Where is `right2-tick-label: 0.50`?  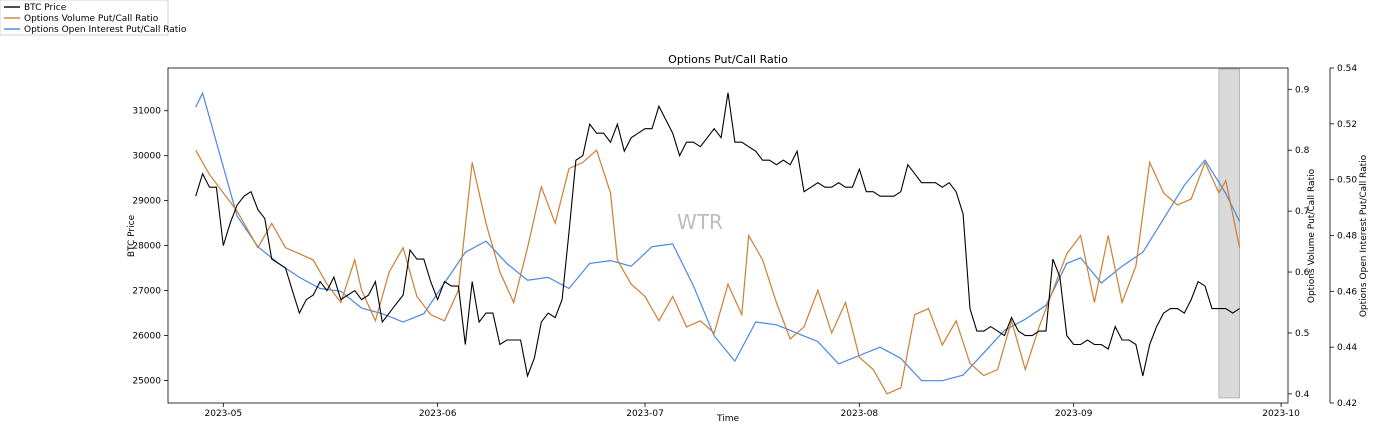 right2-tick-label: 0.50 is located at coordinates (1347, 181).